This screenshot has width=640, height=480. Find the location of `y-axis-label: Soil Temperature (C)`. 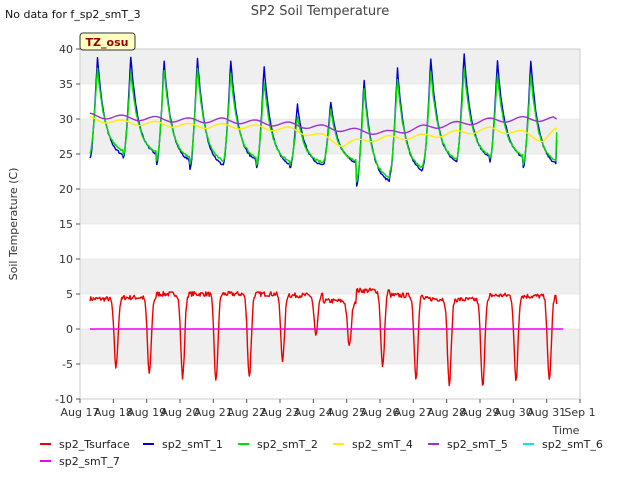

y-axis-label: Soil Temperature (C) is located at coordinates (13, 224).